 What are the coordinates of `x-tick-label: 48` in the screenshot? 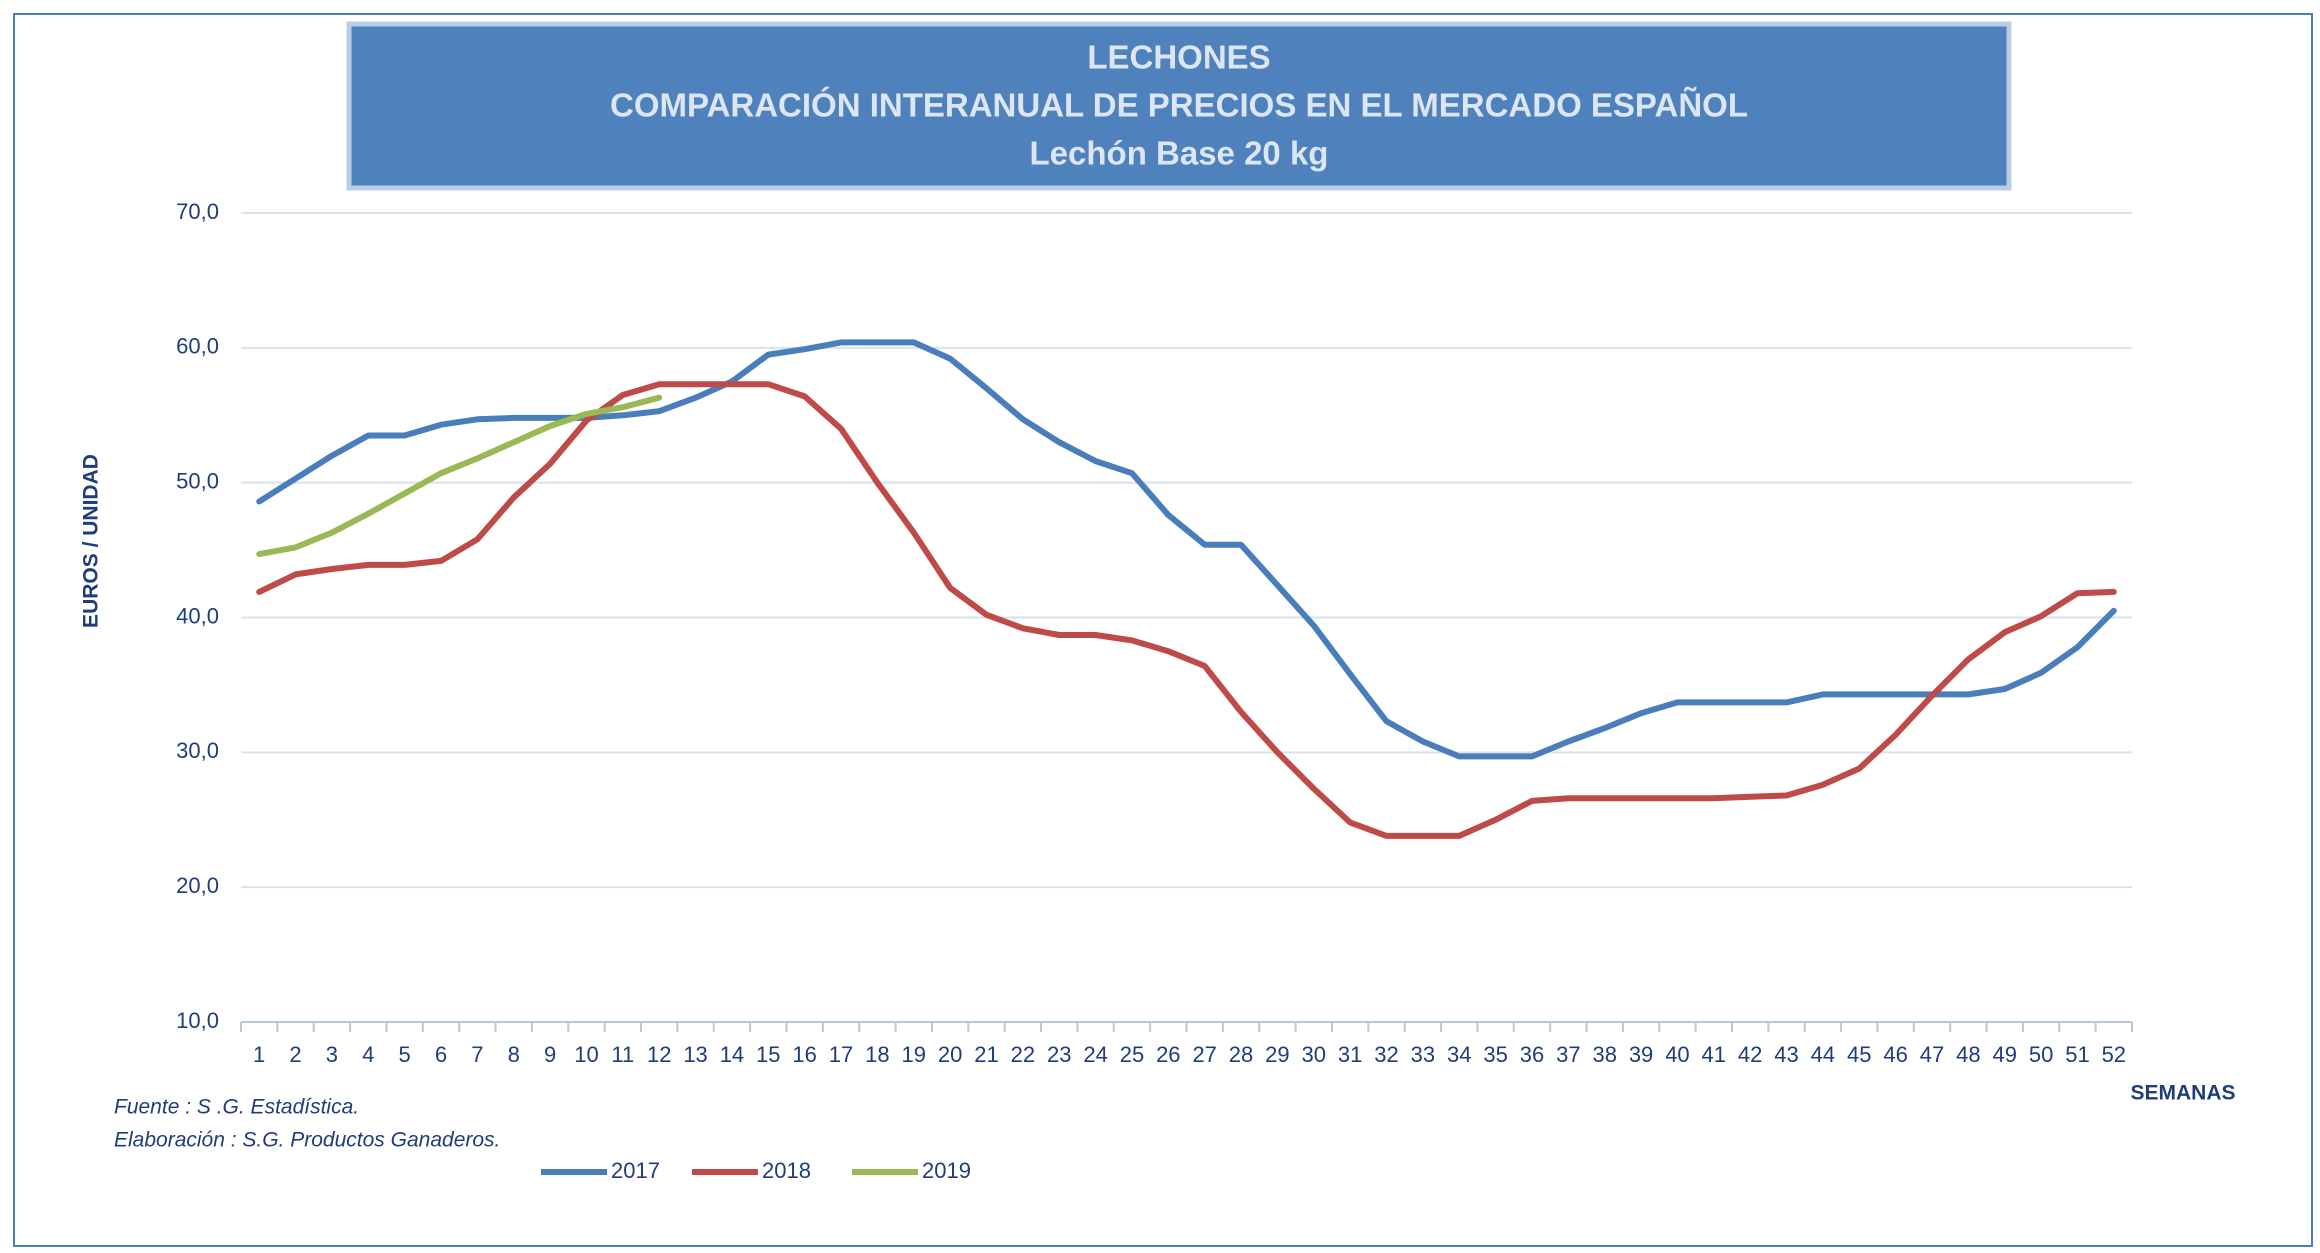 It's located at (1968, 1054).